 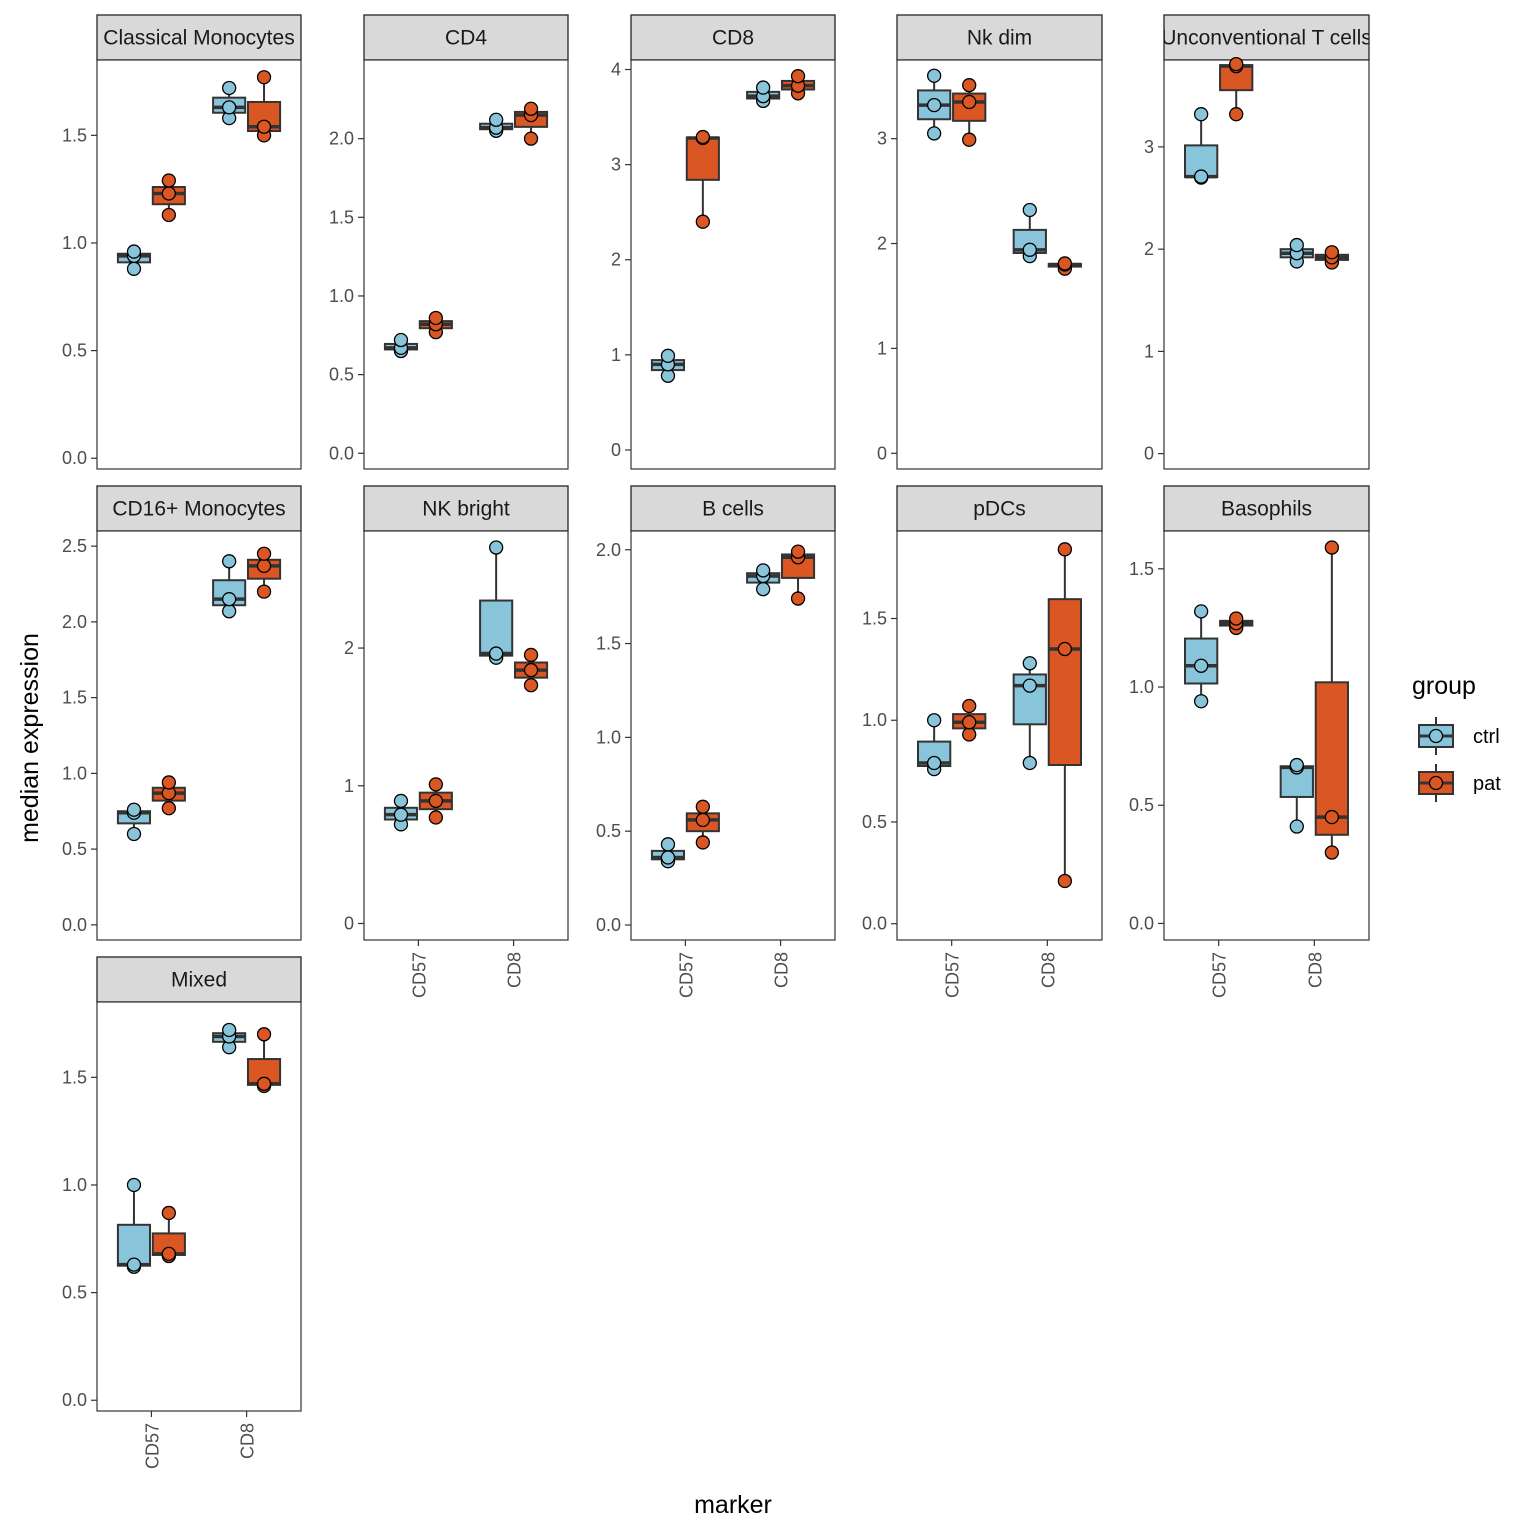 I want to click on boxplot-ctrl-CD57, so click(x=134, y=1225).